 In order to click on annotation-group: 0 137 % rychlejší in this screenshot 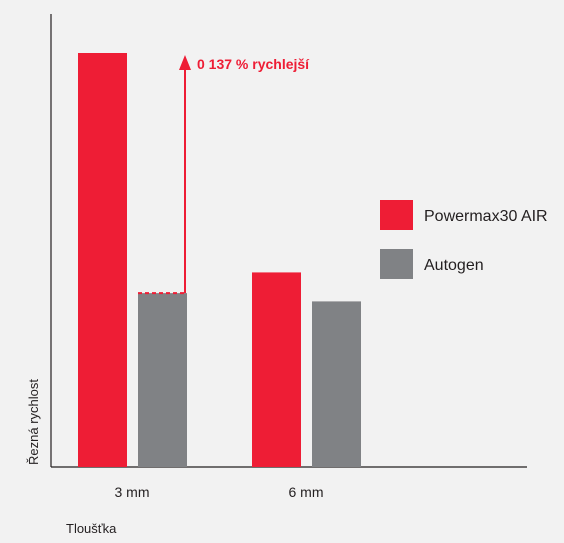, I will do `click(224, 175)`.